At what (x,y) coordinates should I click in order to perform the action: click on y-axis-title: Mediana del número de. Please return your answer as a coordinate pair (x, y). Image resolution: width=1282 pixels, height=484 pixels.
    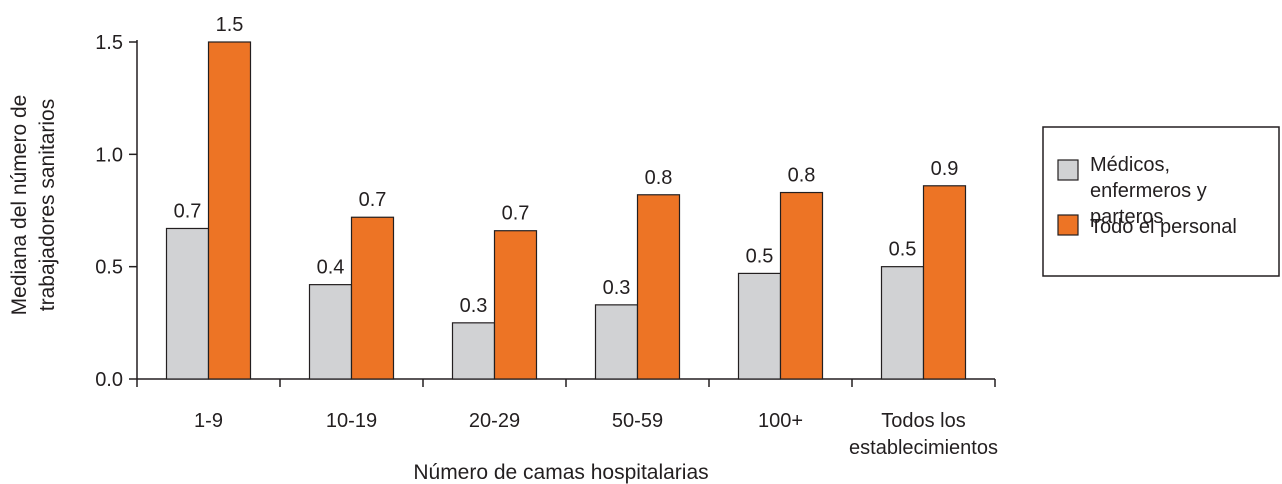
    Looking at the image, I should click on (19, 205).